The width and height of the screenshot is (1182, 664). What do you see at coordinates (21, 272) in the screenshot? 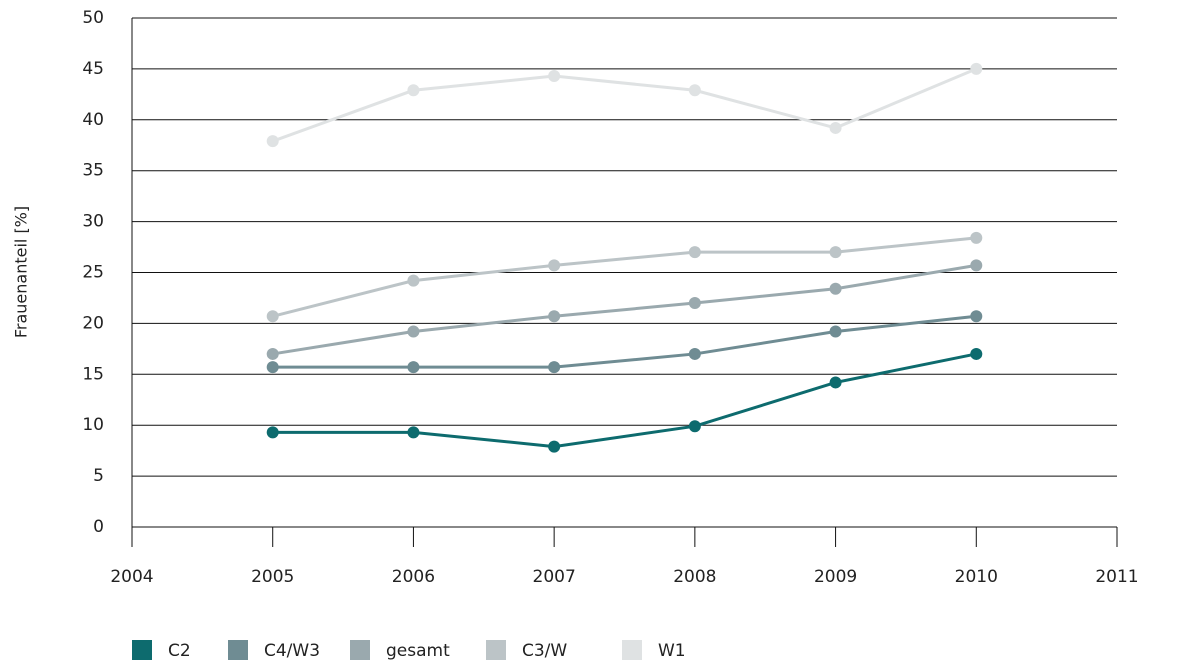
I see `y-axis-label: Frauenanteil [%]` at bounding box center [21, 272].